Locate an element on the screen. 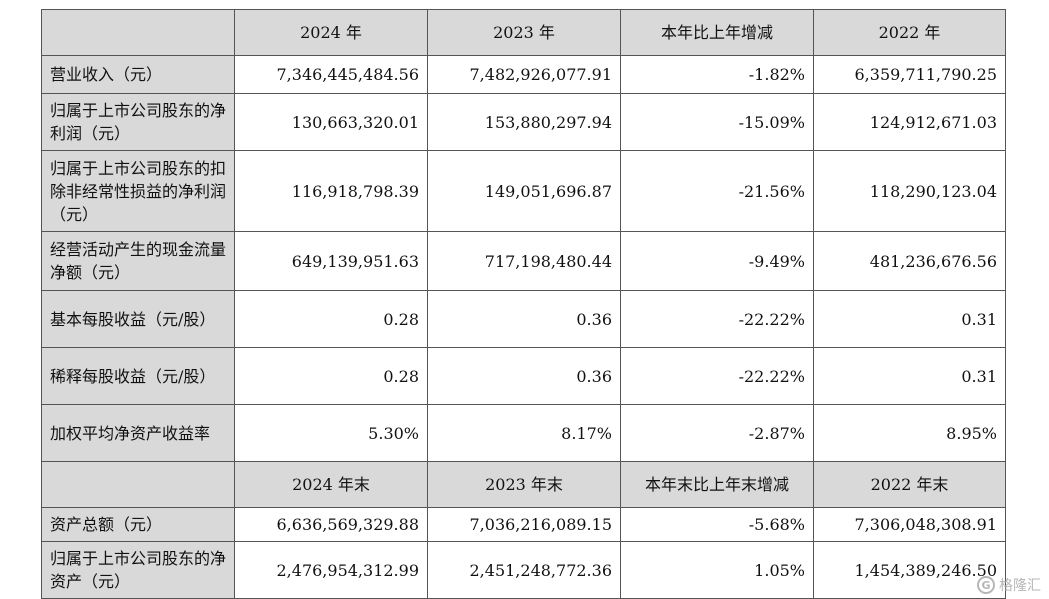  header-year-end-change: 本年末比上年末增减 is located at coordinates (717, 484).